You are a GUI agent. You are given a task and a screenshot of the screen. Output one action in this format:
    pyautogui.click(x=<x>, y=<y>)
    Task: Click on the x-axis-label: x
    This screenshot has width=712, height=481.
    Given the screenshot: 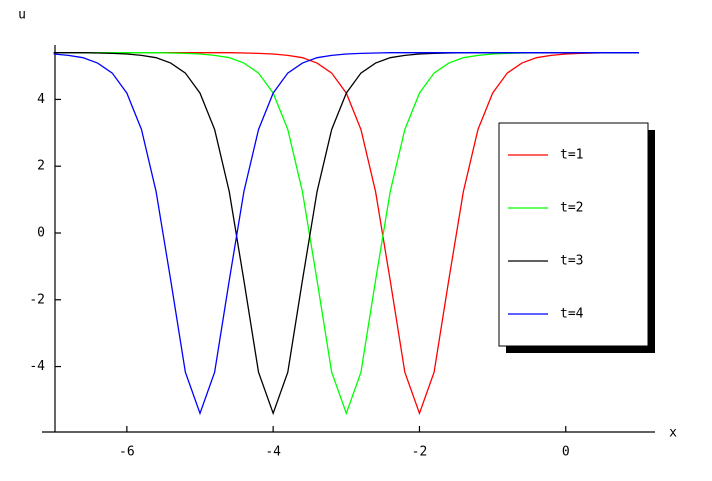 What is the action you would take?
    pyautogui.click(x=673, y=433)
    